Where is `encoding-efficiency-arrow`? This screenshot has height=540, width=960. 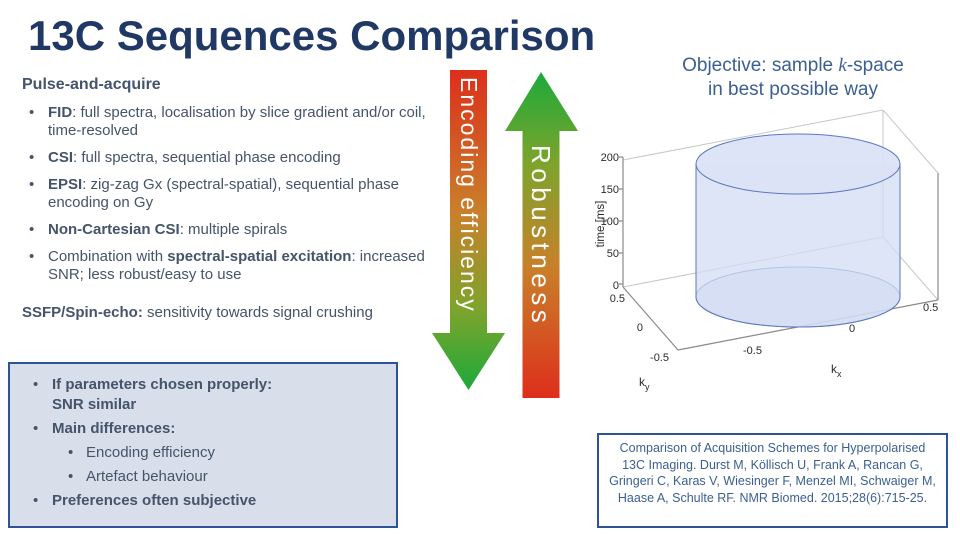 encoding-efficiency-arrow is located at coordinates (468, 230).